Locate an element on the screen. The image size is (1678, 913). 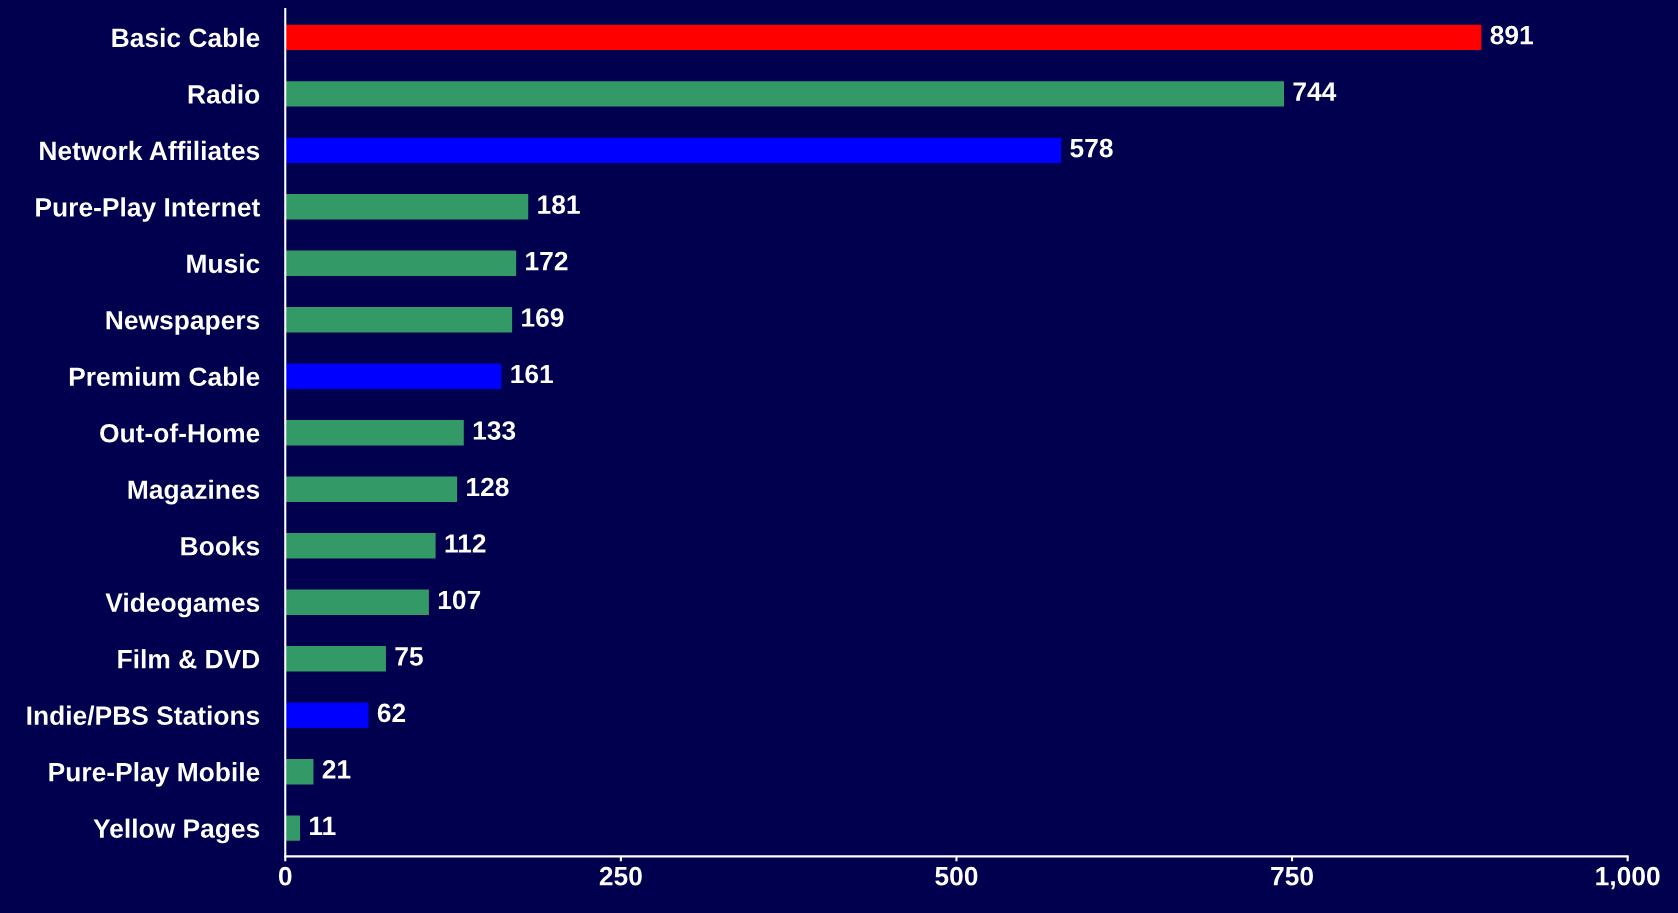
y-tick-label: Basic Cable is located at coordinates (186, 37).